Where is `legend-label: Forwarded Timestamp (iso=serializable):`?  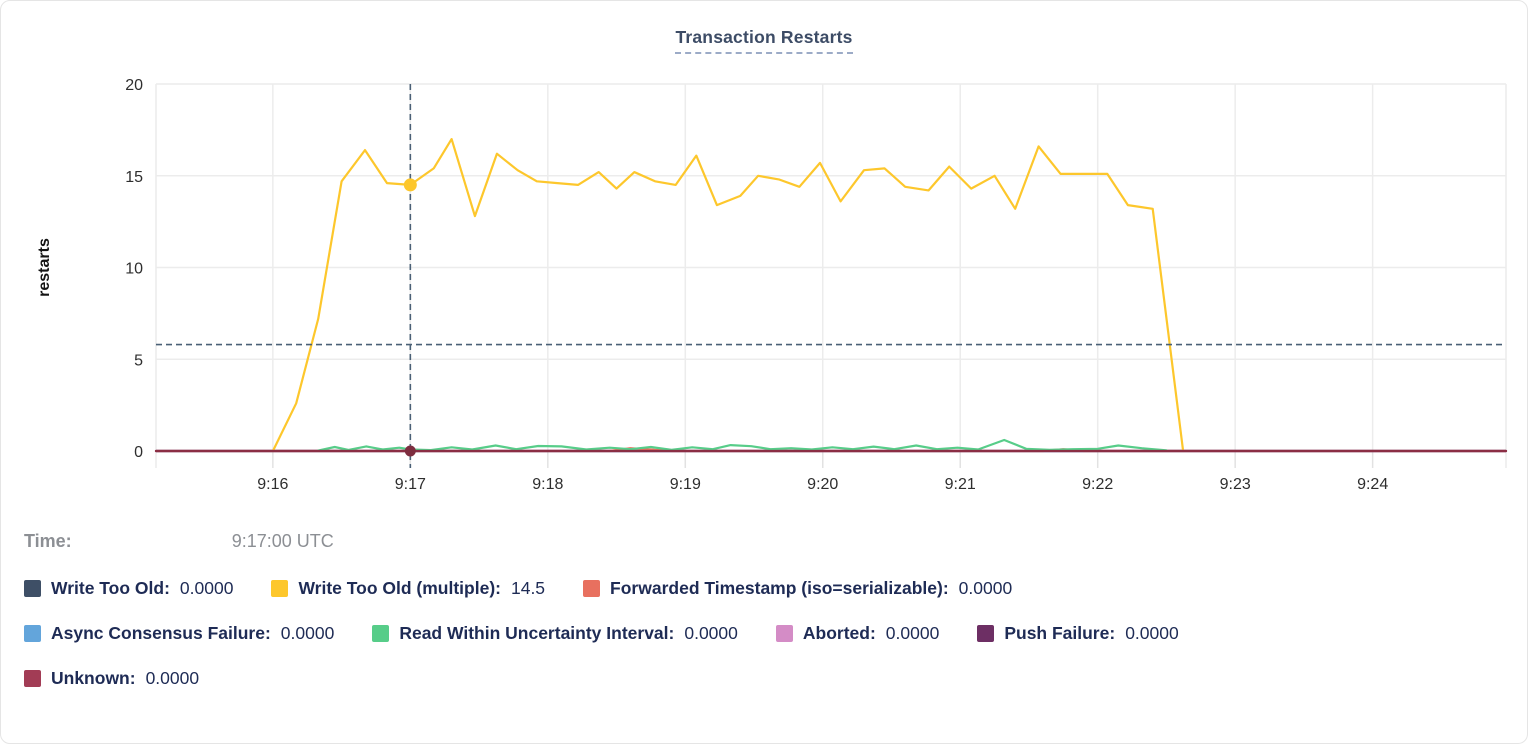 legend-label: Forwarded Timestamp (iso=serializable): is located at coordinates (779, 588).